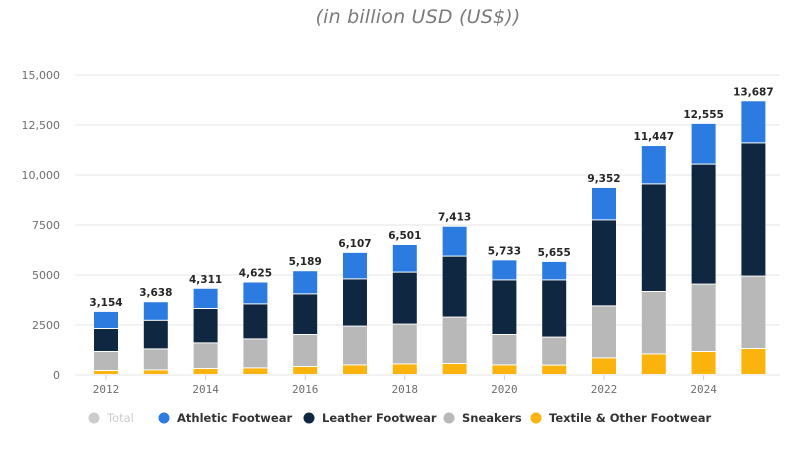 This screenshot has width=800, height=450. I want to click on total-value-label: 12,555, so click(703, 115).